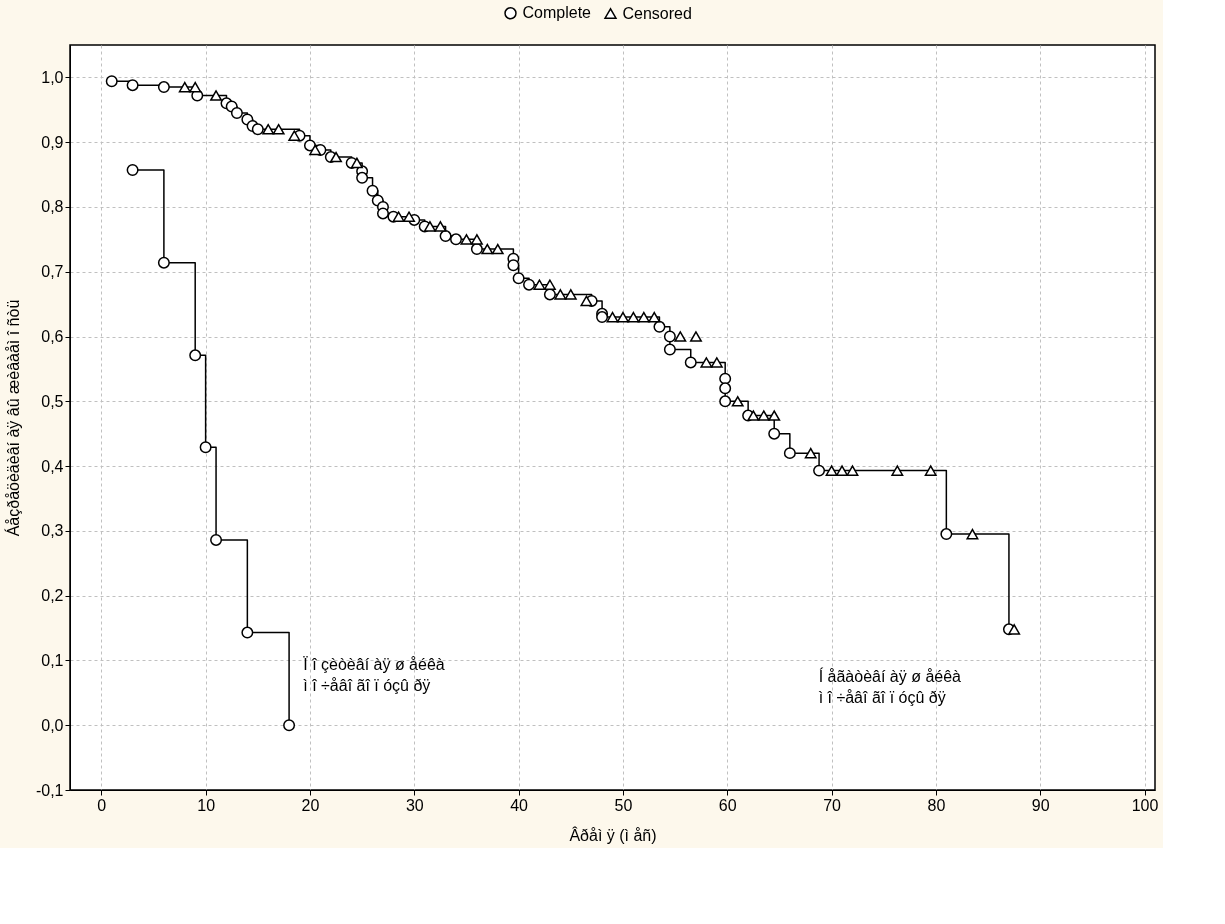  Describe the element at coordinates (52, 725) in the screenshot. I see `y-tick-label: 0,0` at that location.